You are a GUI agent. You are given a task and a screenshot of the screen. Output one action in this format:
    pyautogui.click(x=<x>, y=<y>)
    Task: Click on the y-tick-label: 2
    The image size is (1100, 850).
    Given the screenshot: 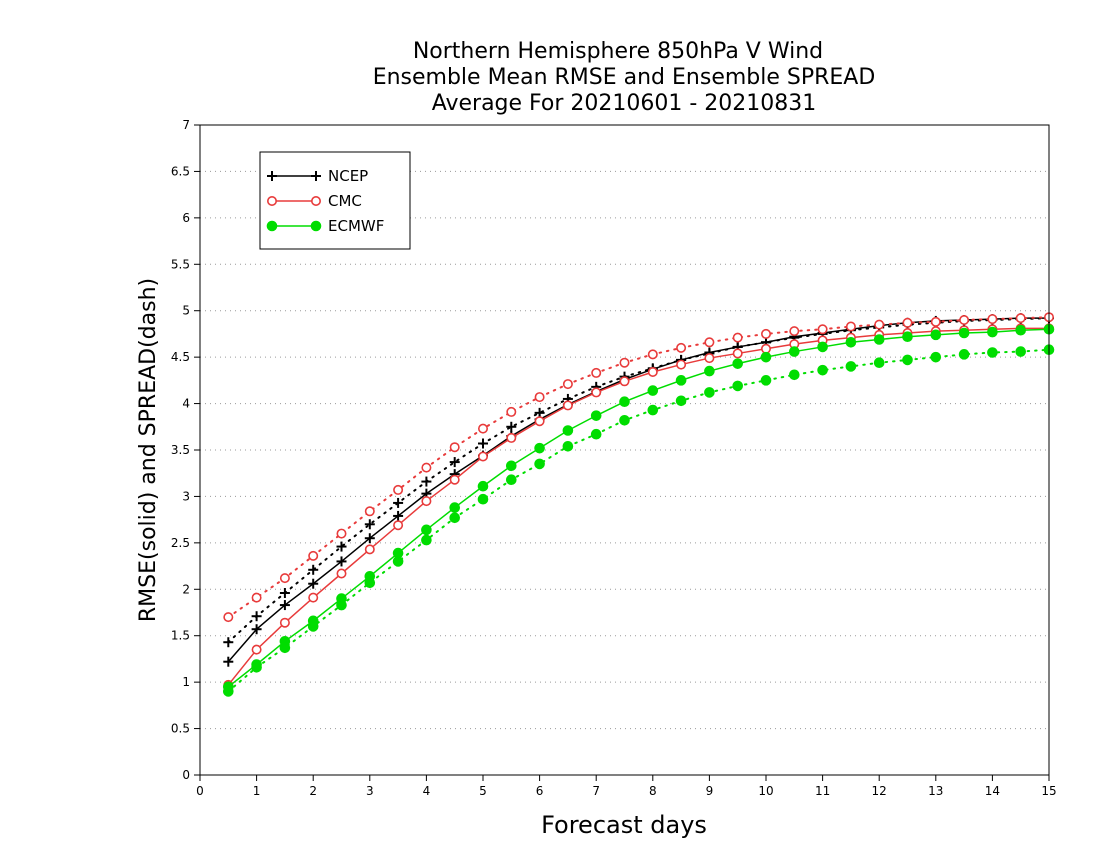 What is the action you would take?
    pyautogui.click(x=186, y=589)
    